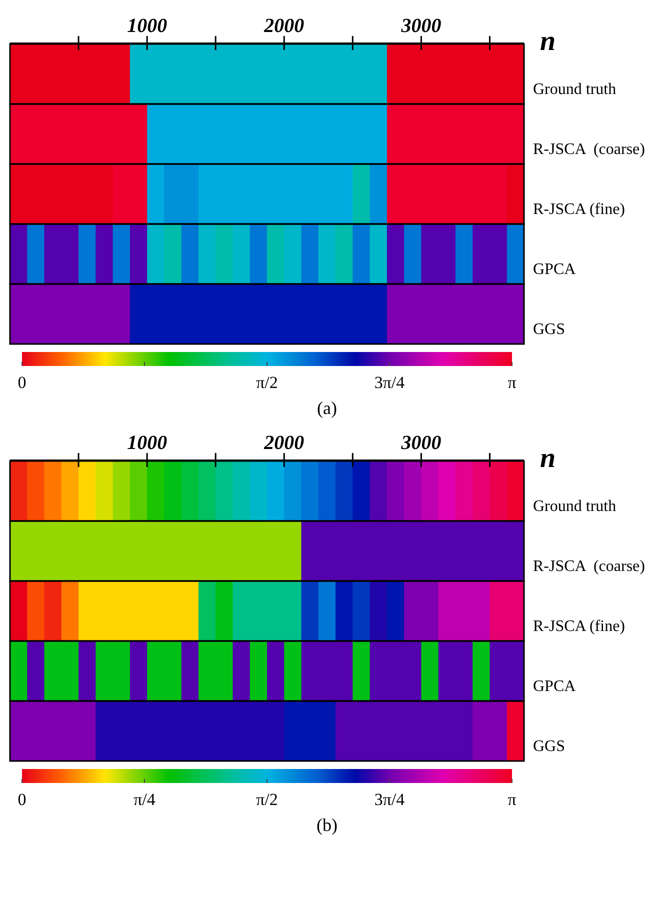  Describe the element at coordinates (145, 799) in the screenshot. I see `color-bar-label: π/4` at that location.